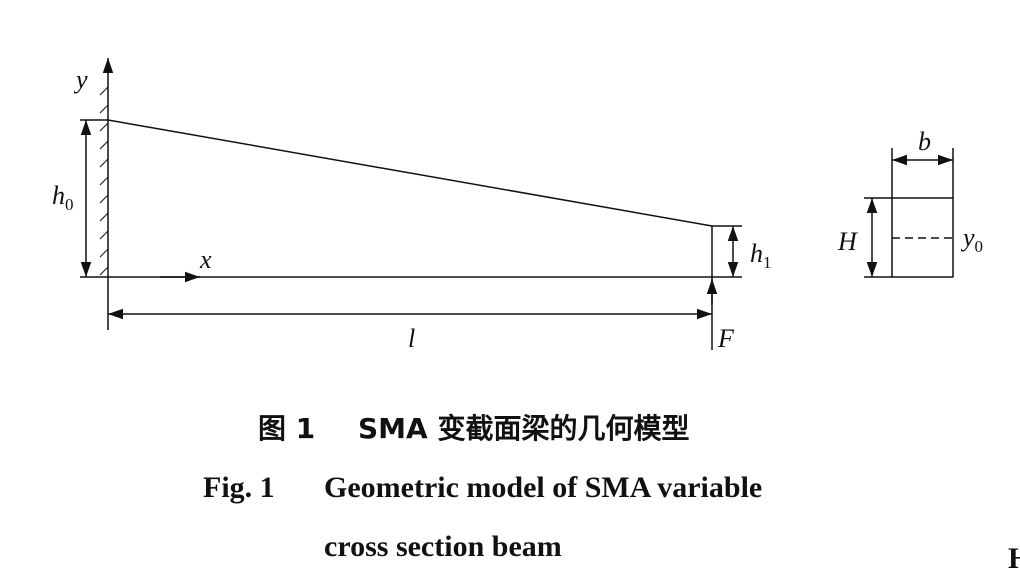  What do you see at coordinates (104, 181) in the screenshot?
I see `fixed-support` at bounding box center [104, 181].